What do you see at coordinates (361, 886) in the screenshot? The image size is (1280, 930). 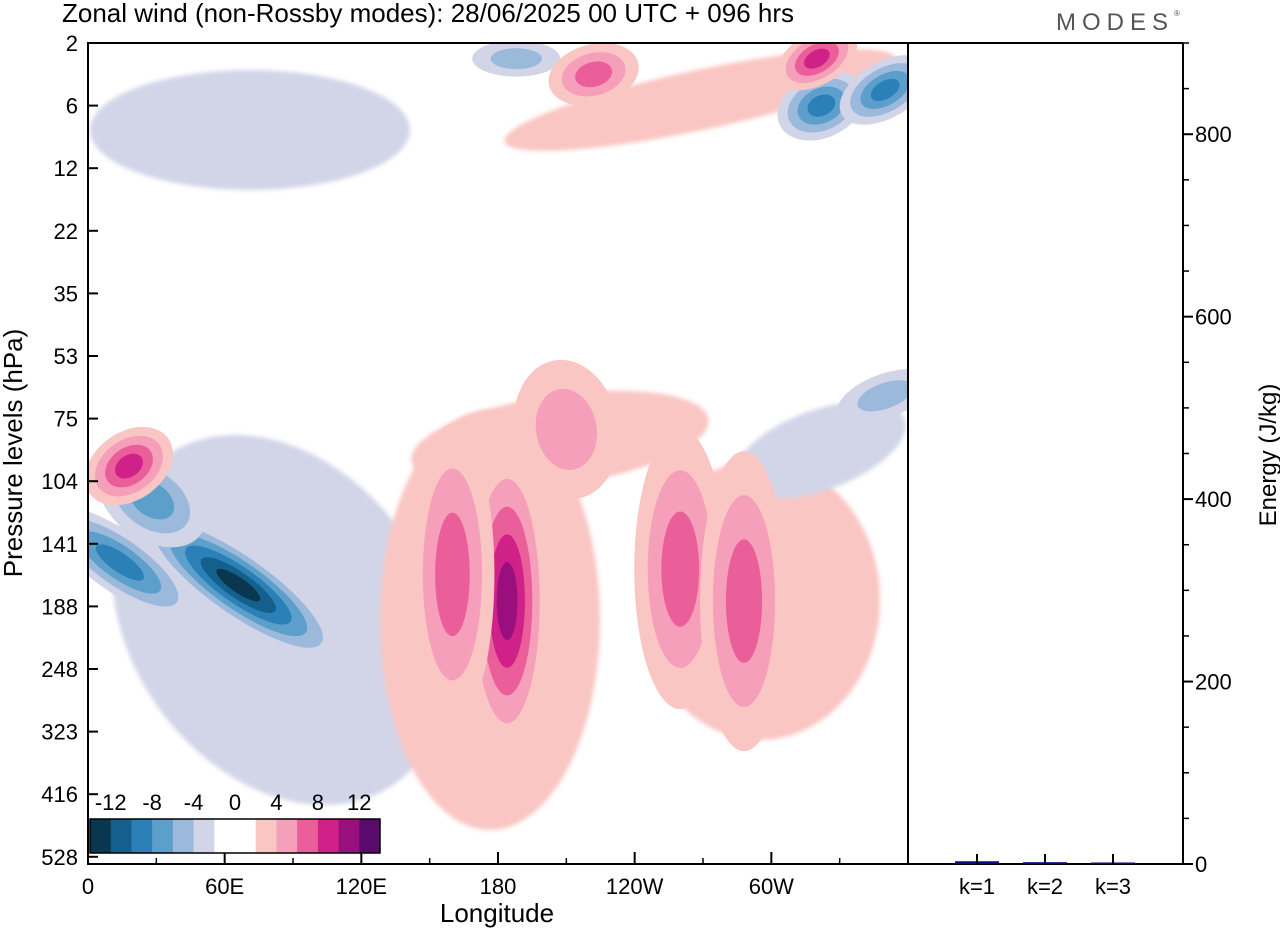 I see `x-tick-label: 120E` at bounding box center [361, 886].